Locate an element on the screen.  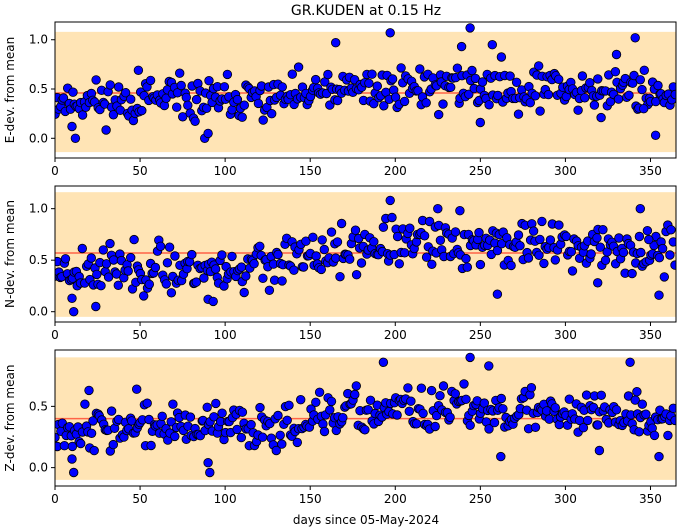
x-tick-label: 50 is located at coordinates (139, 171).